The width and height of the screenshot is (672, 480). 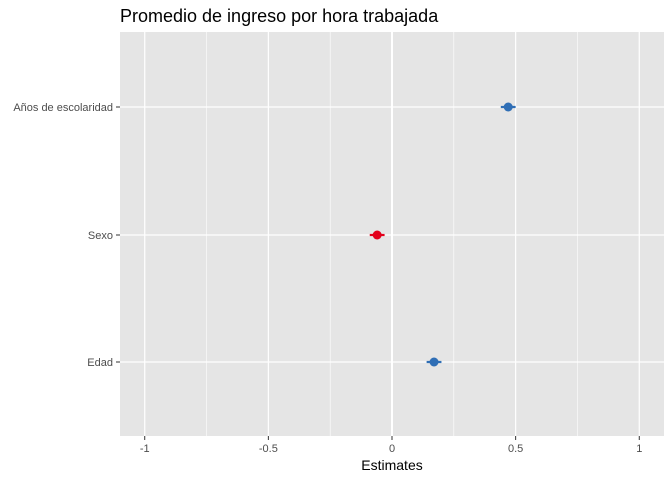 I want to click on x-tick-label: -0.5, so click(x=268, y=449).